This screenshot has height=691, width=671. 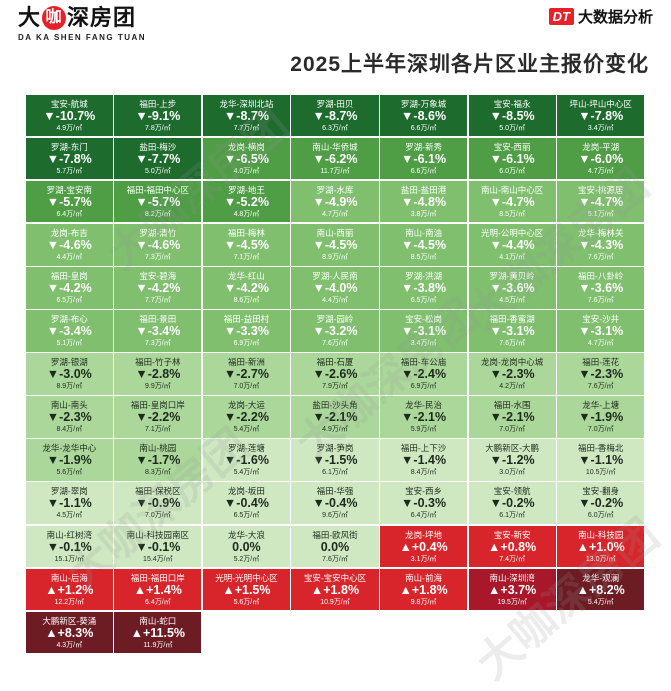 I want to click on cell-name: 坪山-坪山中心区, so click(x=600, y=103).